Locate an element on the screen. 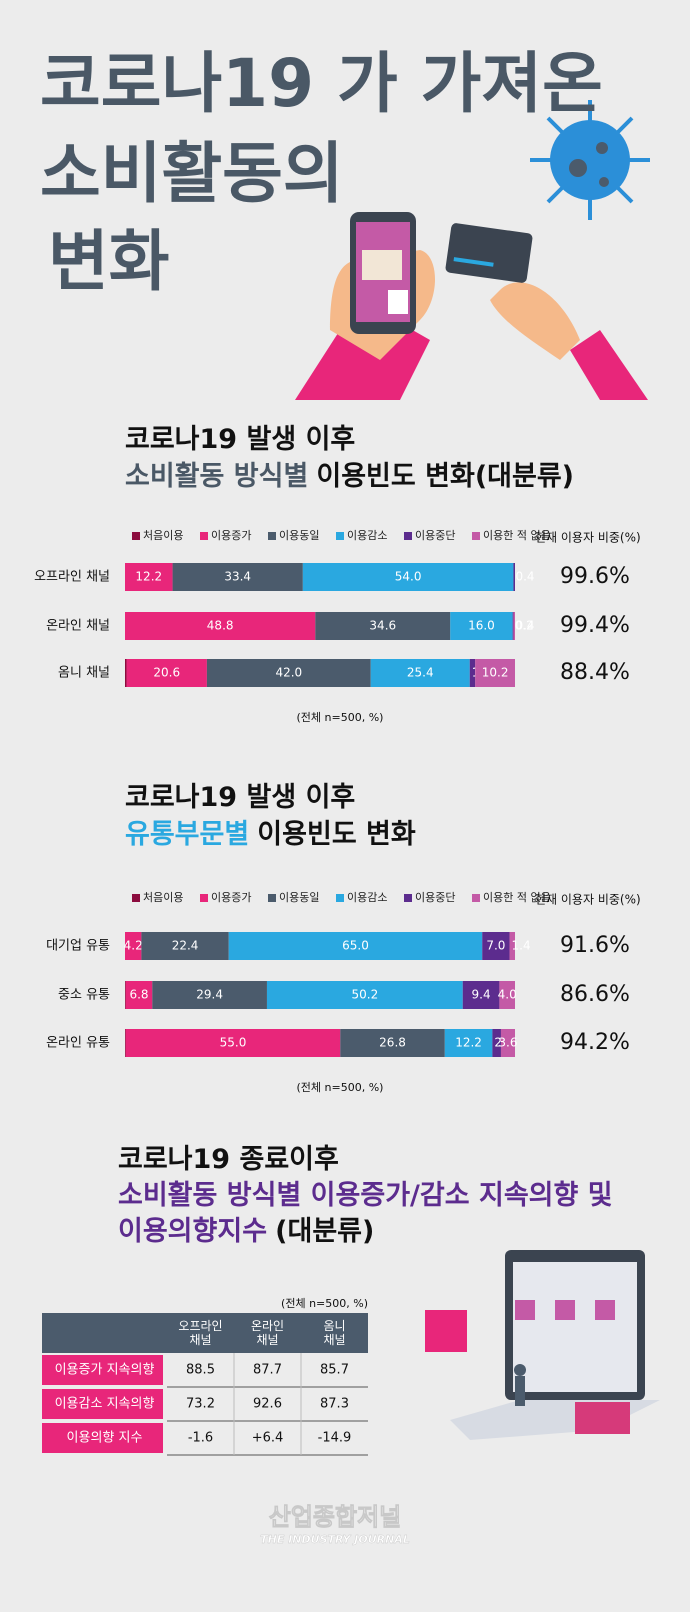 The width and height of the screenshot is (690, 1612). value-label: 54.0 is located at coordinates (408, 577).